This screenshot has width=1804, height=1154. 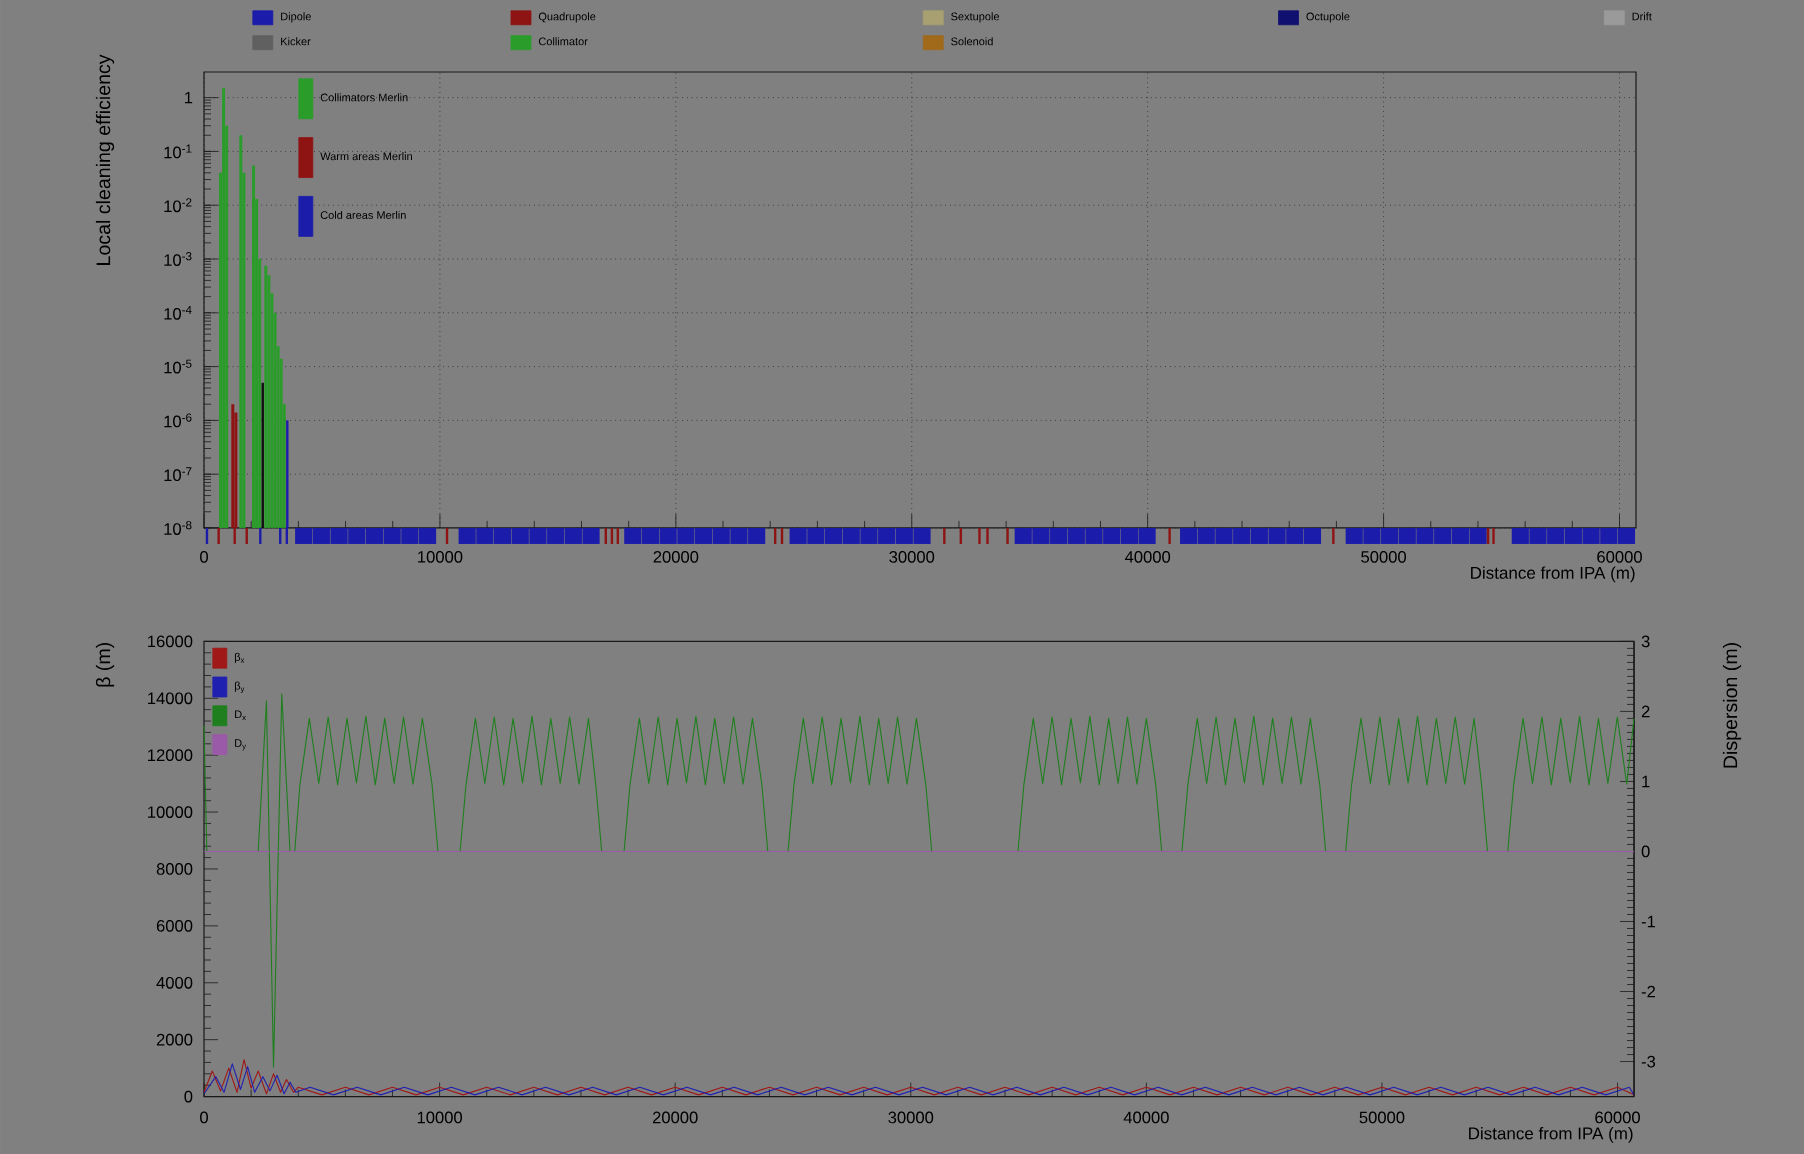 What do you see at coordinates (170, 641) in the screenshot?
I see `y-tick-label: 16000` at bounding box center [170, 641].